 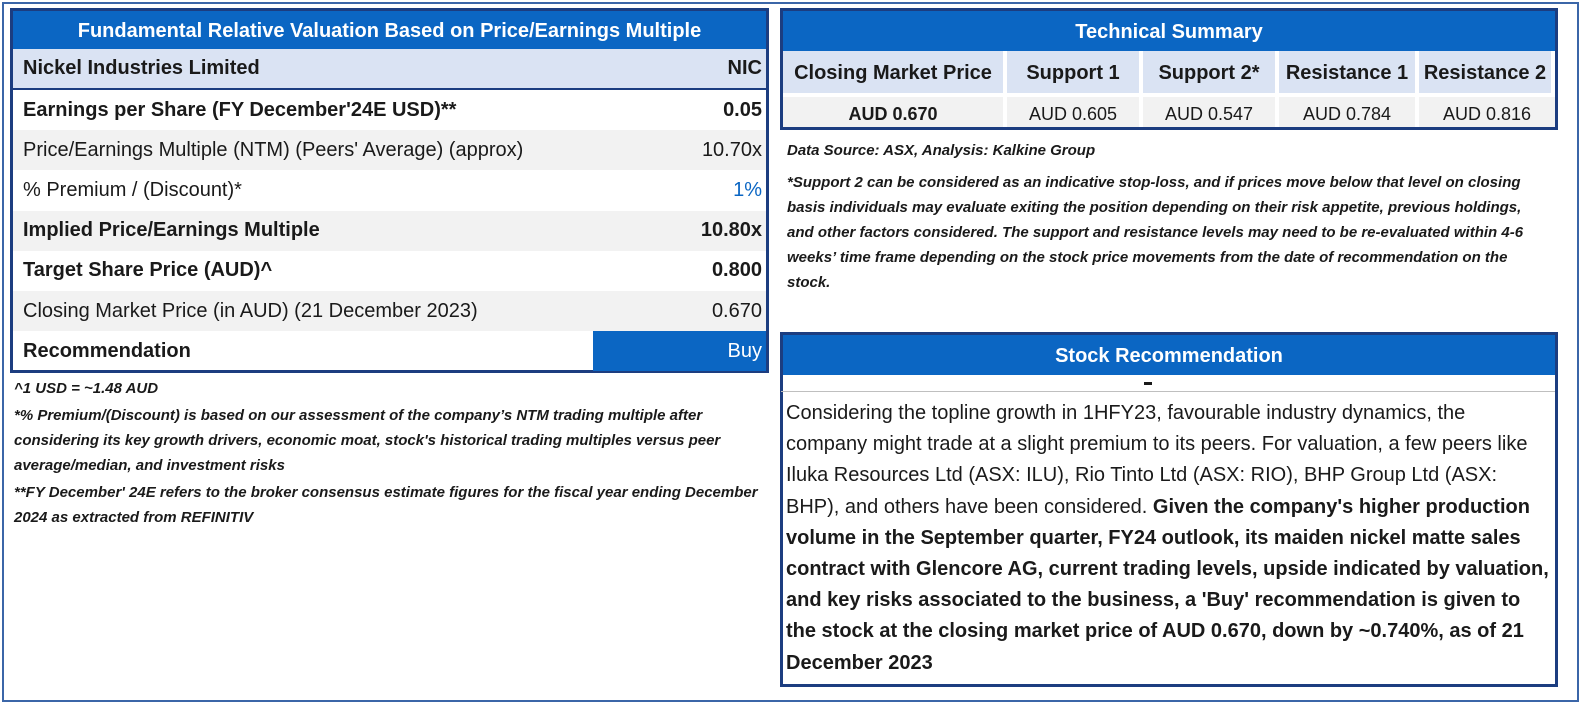 I want to click on header-closing-price: Closing Market Price, so click(x=895, y=72).